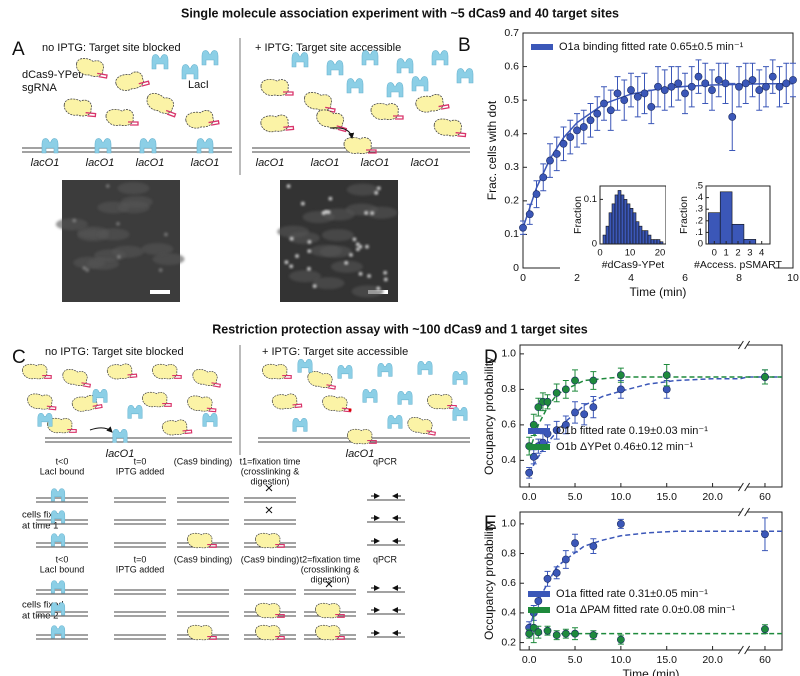 This screenshot has width=800, height=676. Describe the element at coordinates (508, 460) in the screenshot. I see `y-tick-label: 0.4` at that location.